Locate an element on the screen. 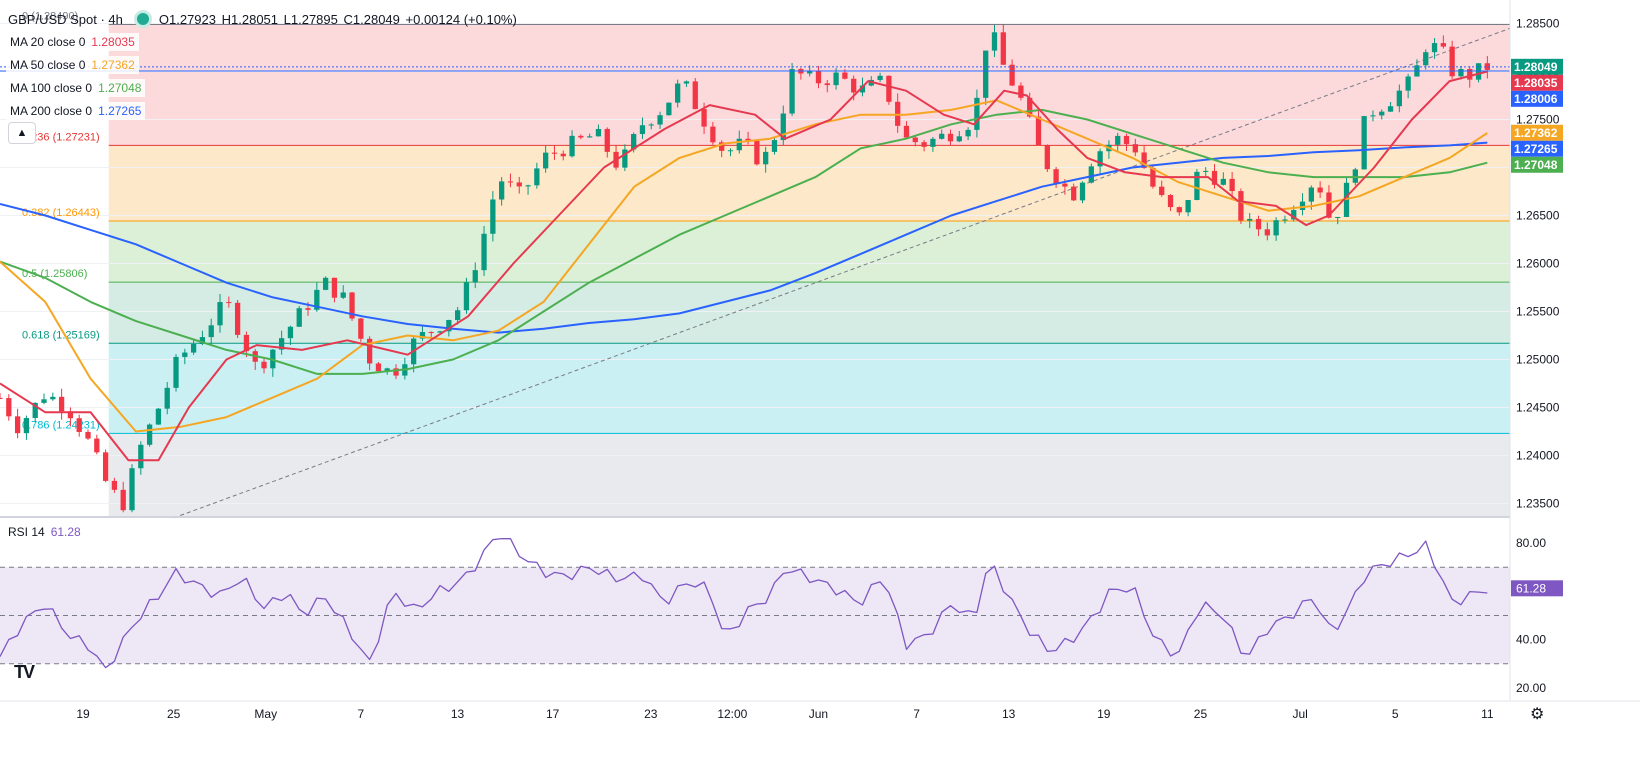  market-status-icon is located at coordinates (142, 19).